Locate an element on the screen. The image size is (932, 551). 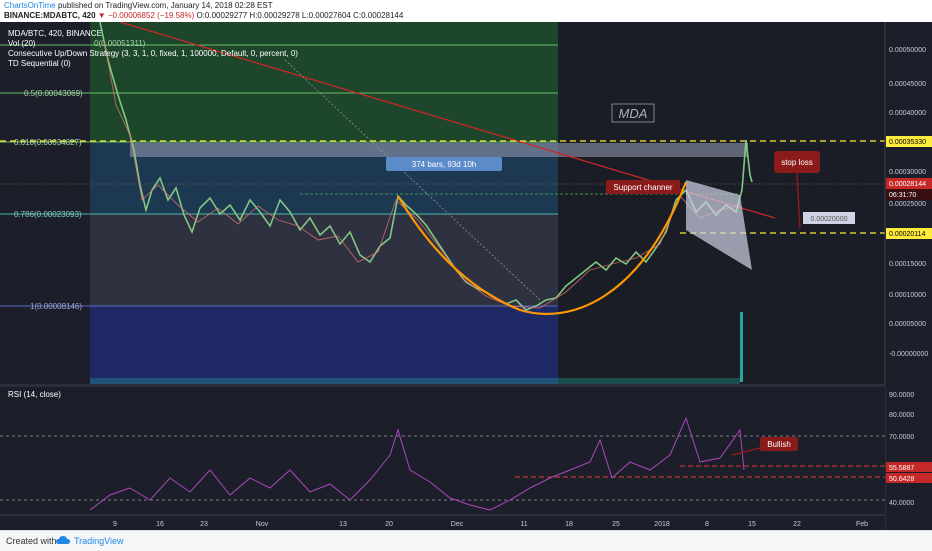
price-box is located at coordinates (829, 218).